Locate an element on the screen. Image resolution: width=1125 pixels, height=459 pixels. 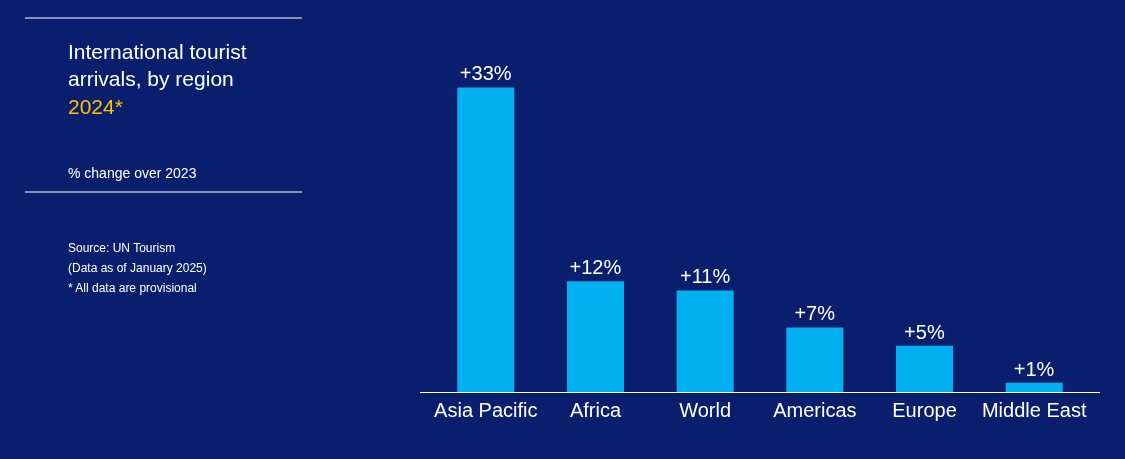
x-tick-label: Americas is located at coordinates (815, 410).